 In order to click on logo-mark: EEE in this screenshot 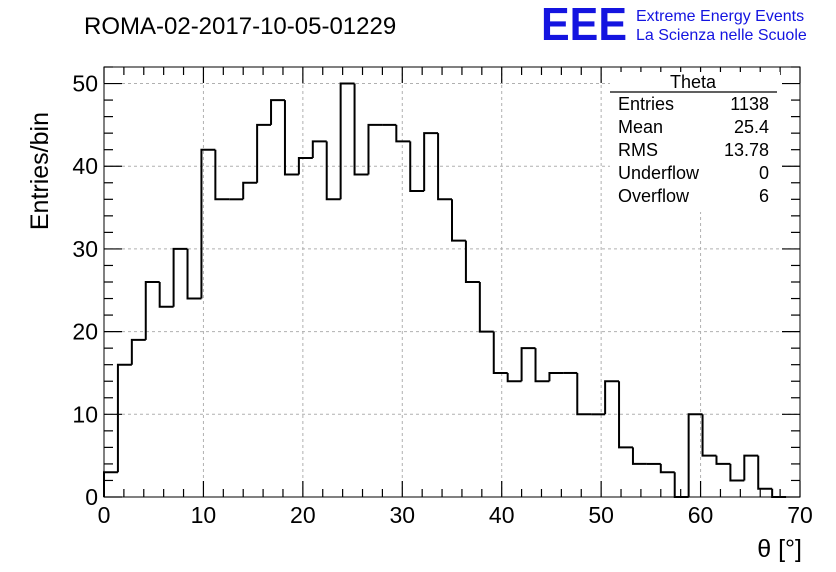, I will do `click(584, 25)`.